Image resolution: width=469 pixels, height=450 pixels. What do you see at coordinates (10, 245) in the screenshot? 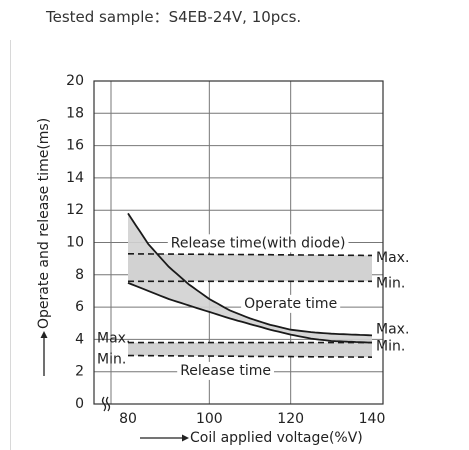
I see `left-border` at bounding box center [10, 245].